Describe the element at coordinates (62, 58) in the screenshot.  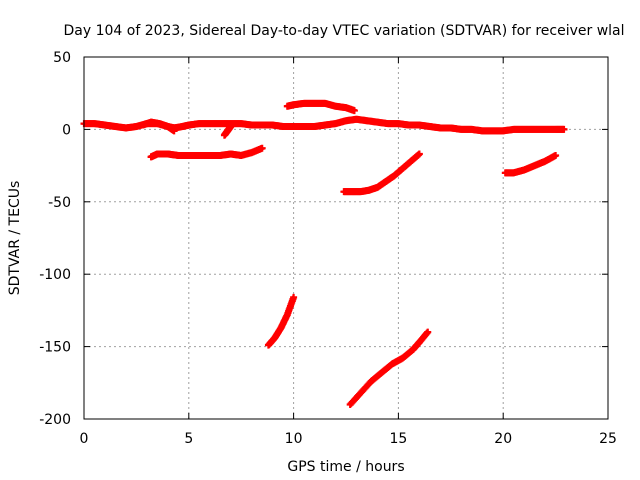
I see `y-tick-label: 50` at that location.